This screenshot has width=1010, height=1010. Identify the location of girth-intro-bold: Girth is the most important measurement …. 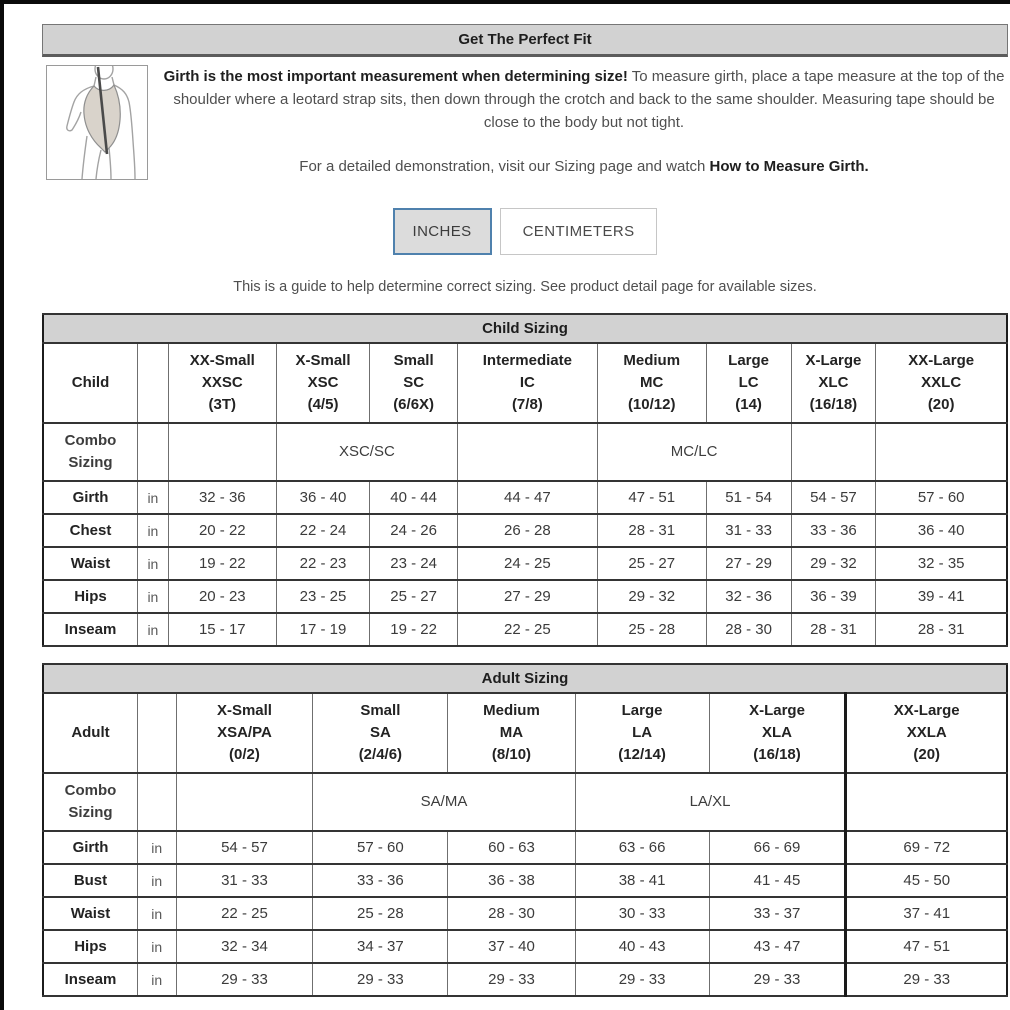
(395, 76).